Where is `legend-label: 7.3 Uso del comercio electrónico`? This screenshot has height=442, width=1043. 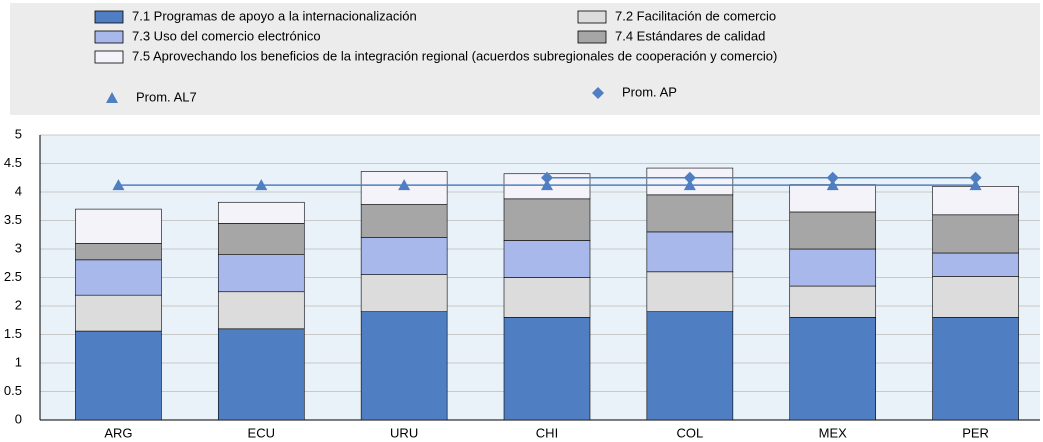 legend-label: 7.3 Uso del comercio electrónico is located at coordinates (226, 35).